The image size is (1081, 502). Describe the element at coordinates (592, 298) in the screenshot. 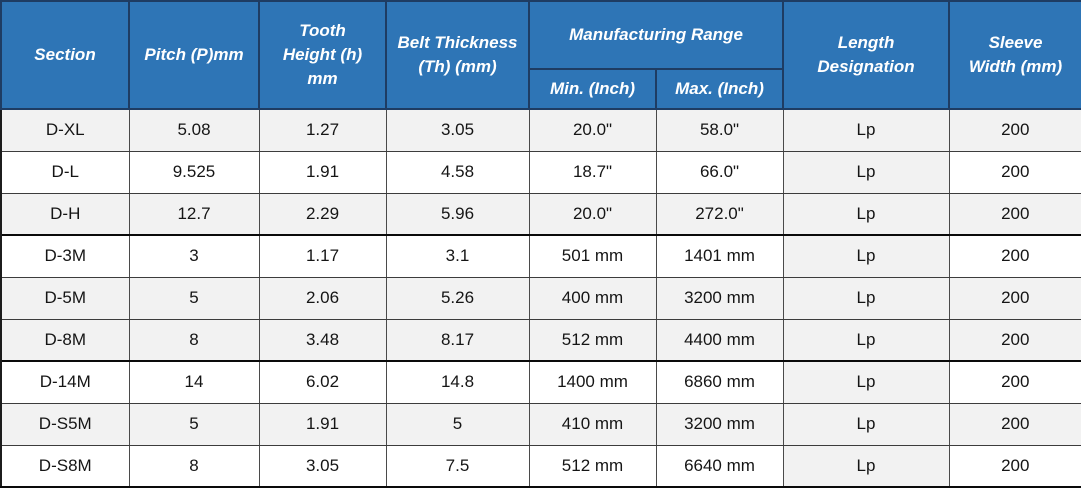

I see `cell-min: 400 mm` at that location.